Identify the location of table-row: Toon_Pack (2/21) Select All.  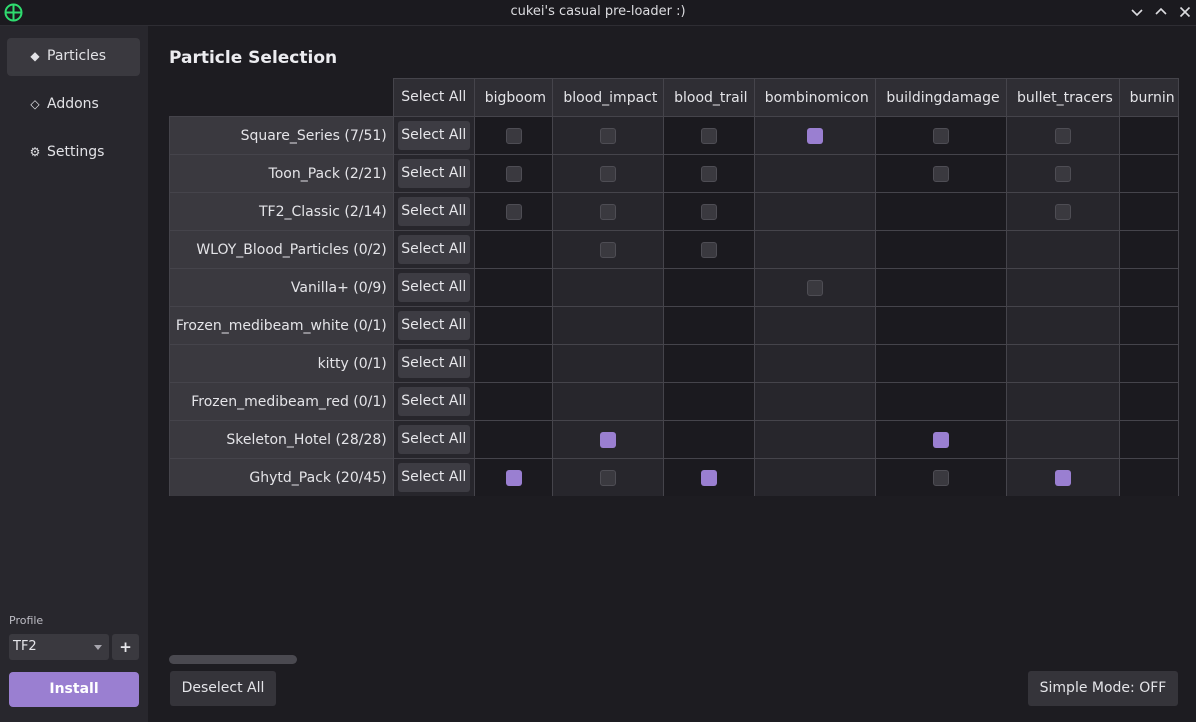
(674, 173).